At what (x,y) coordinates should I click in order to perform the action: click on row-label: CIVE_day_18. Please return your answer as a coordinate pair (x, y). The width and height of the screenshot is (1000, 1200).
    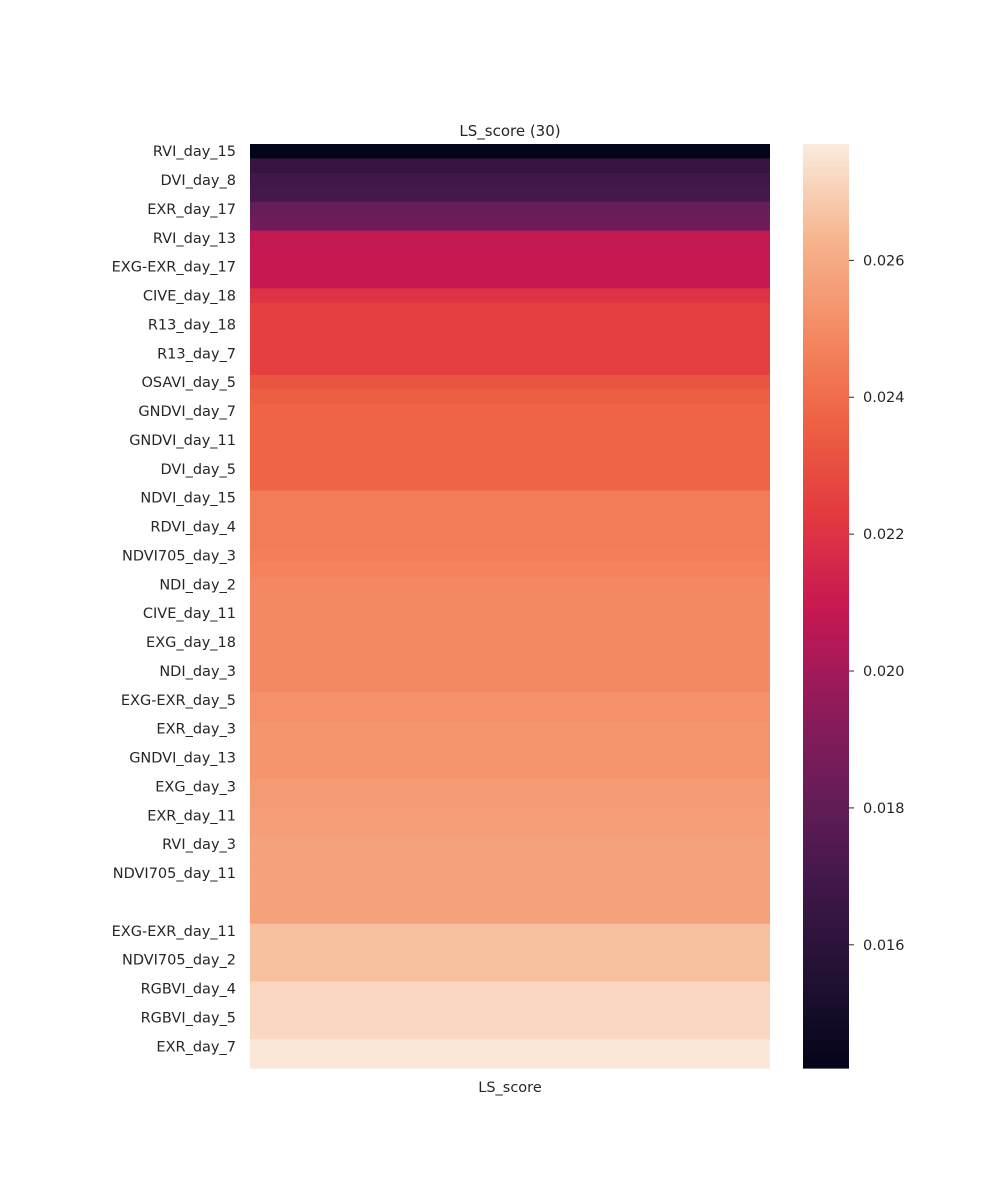
    Looking at the image, I should click on (189, 297).